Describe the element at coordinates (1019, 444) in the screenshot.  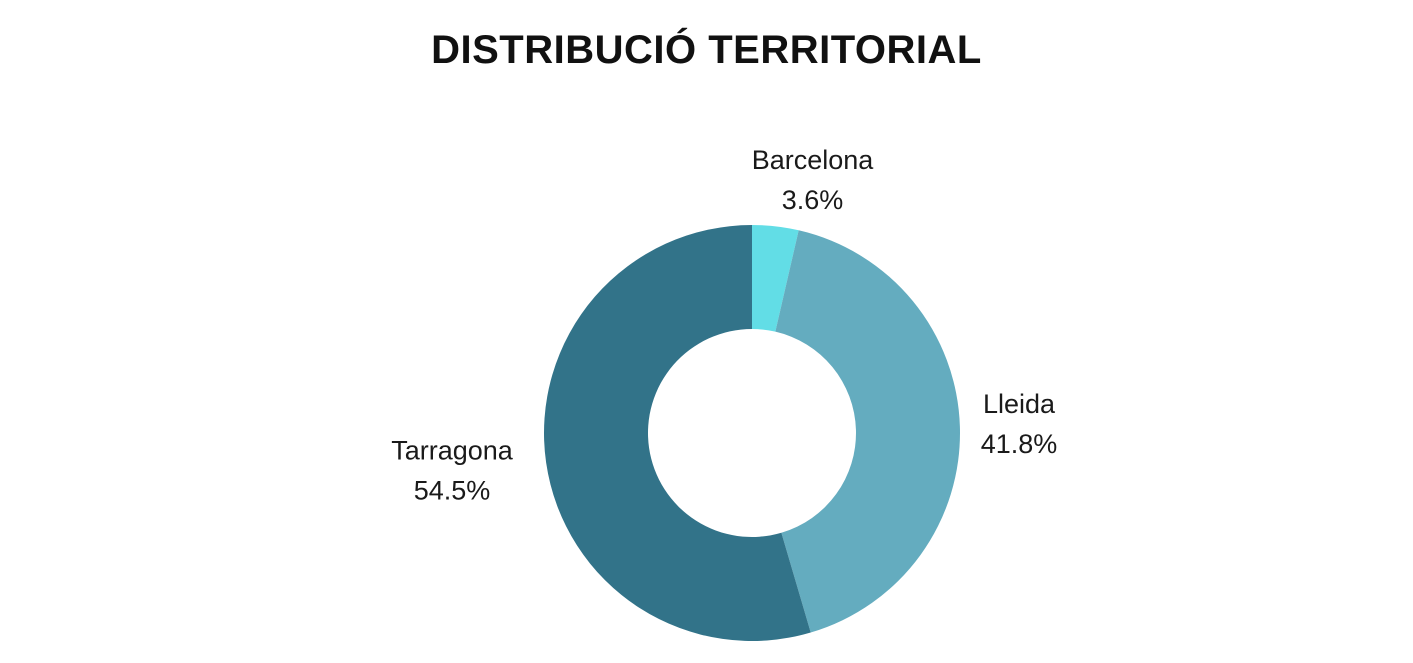
I see `slice-value: 41.8%` at that location.